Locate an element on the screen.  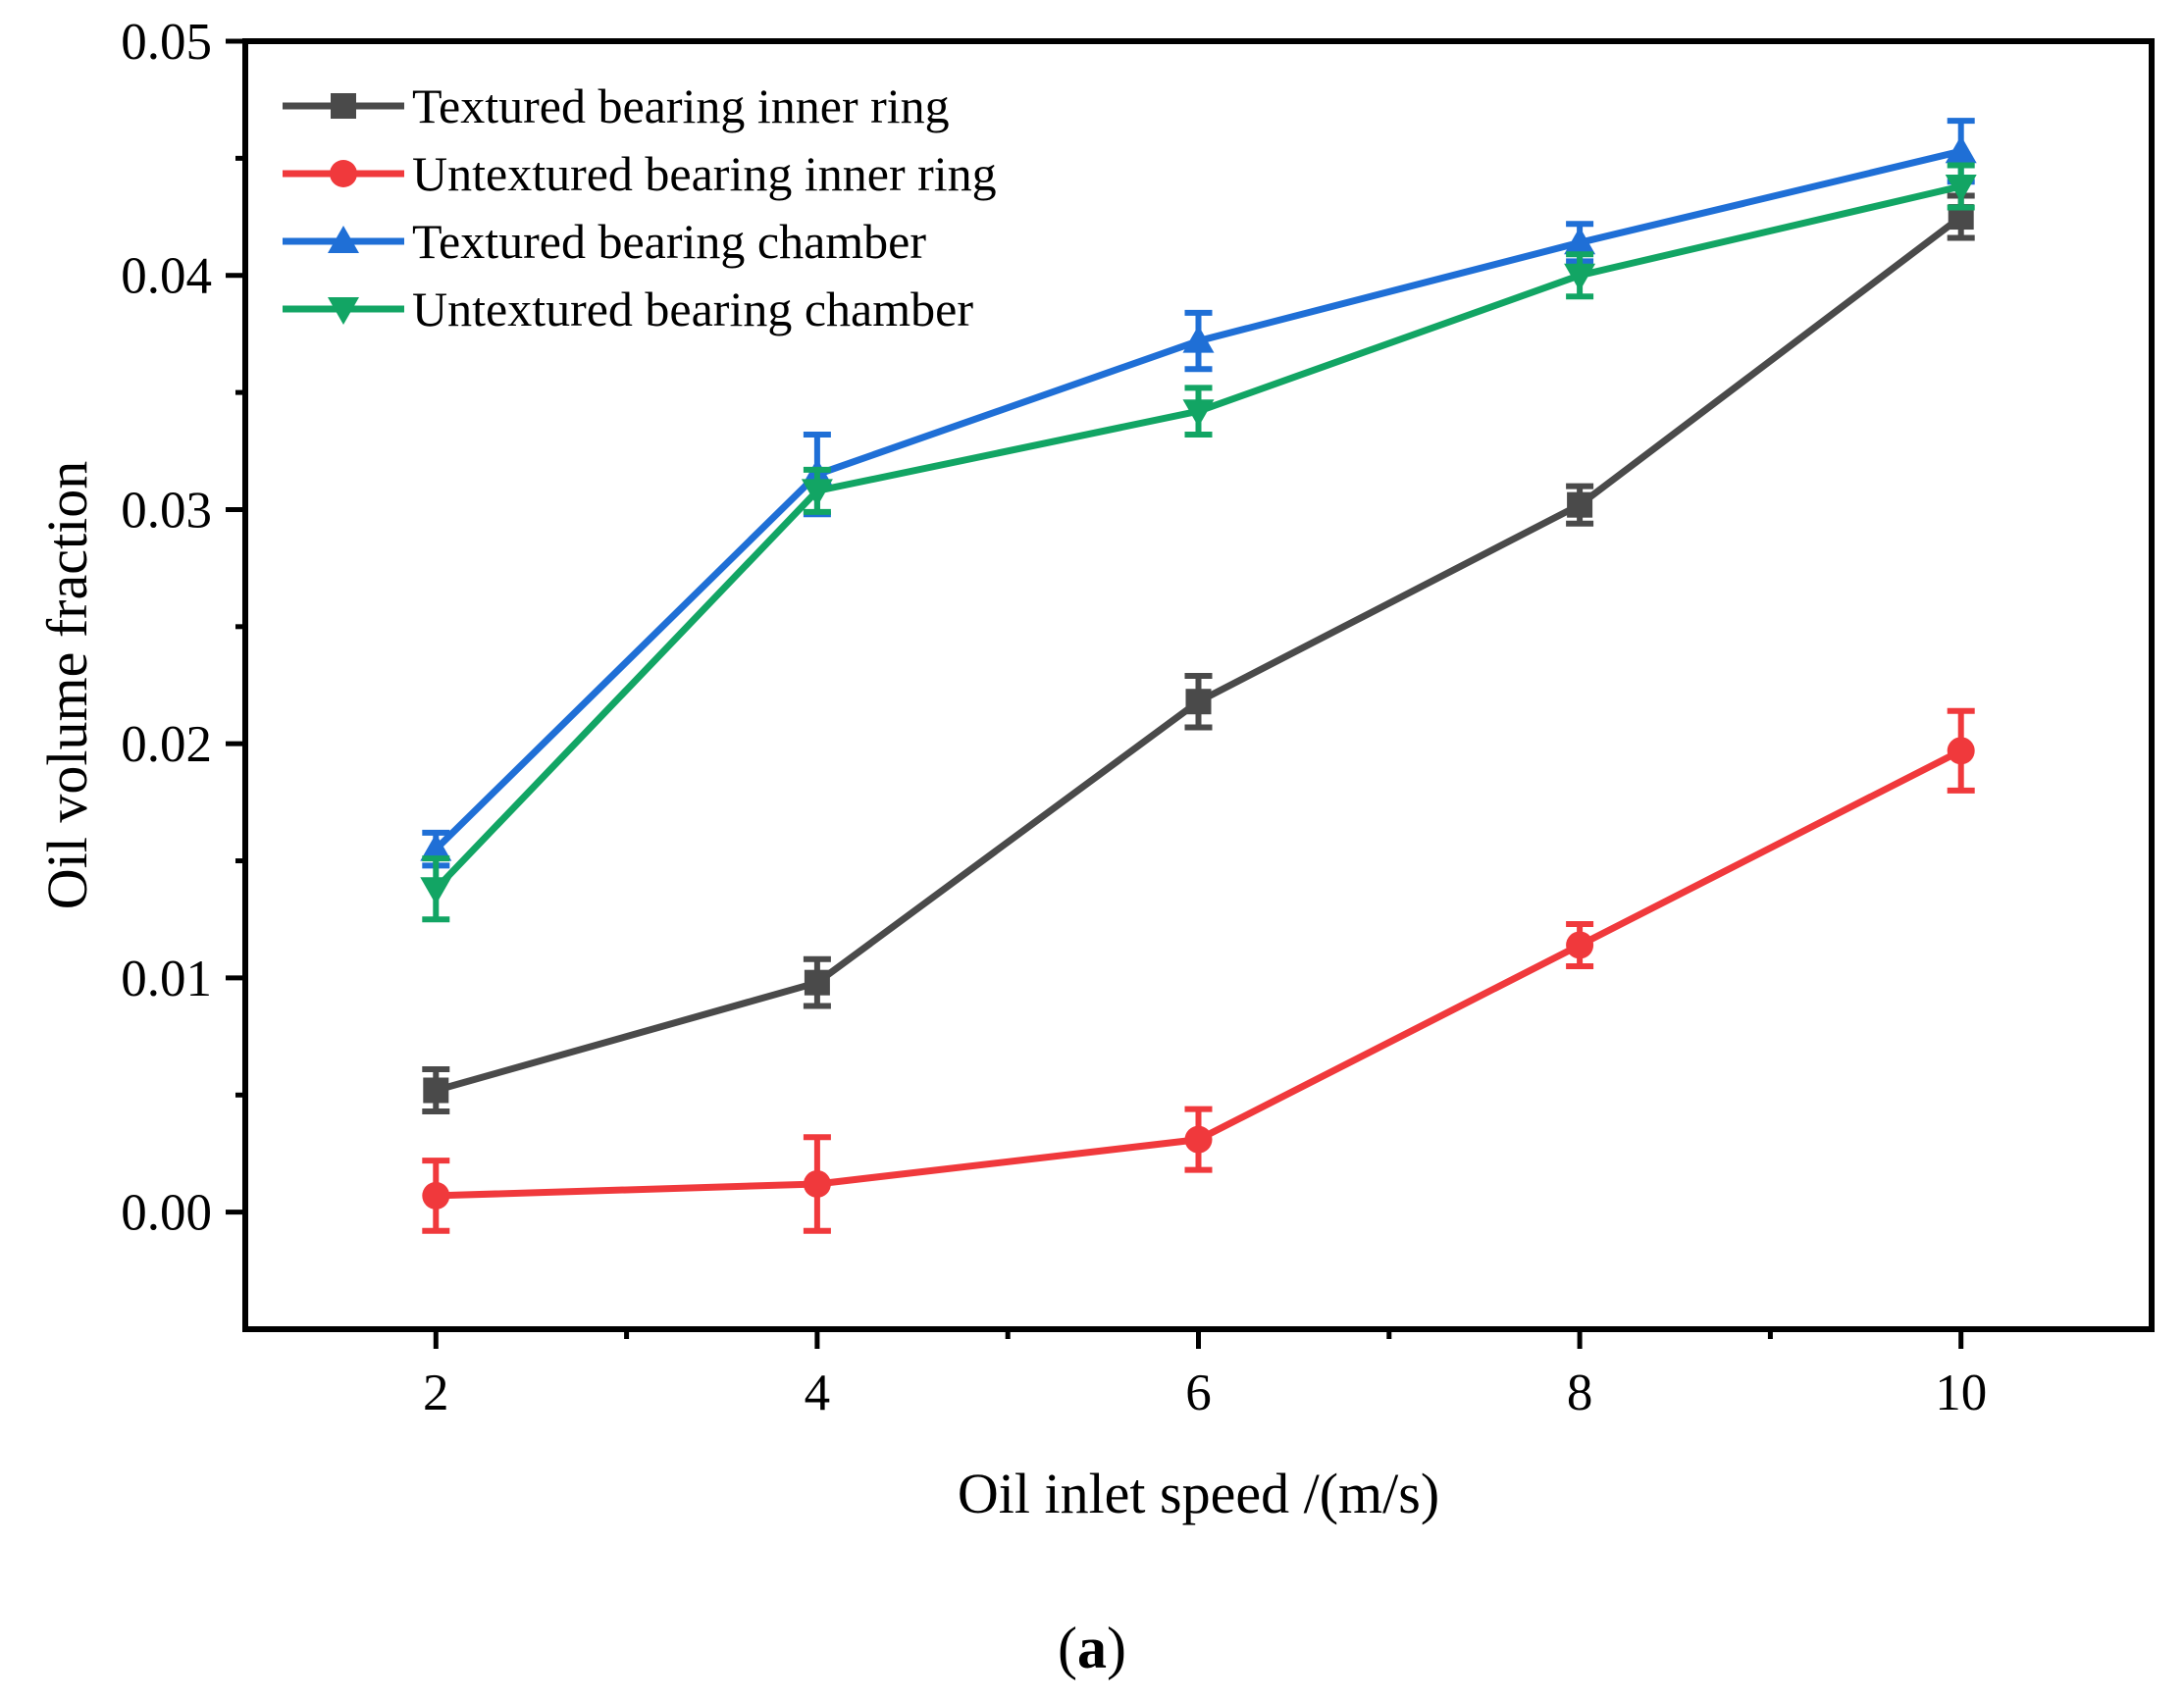
caption-letter: a is located at coordinates (1092, 1648).